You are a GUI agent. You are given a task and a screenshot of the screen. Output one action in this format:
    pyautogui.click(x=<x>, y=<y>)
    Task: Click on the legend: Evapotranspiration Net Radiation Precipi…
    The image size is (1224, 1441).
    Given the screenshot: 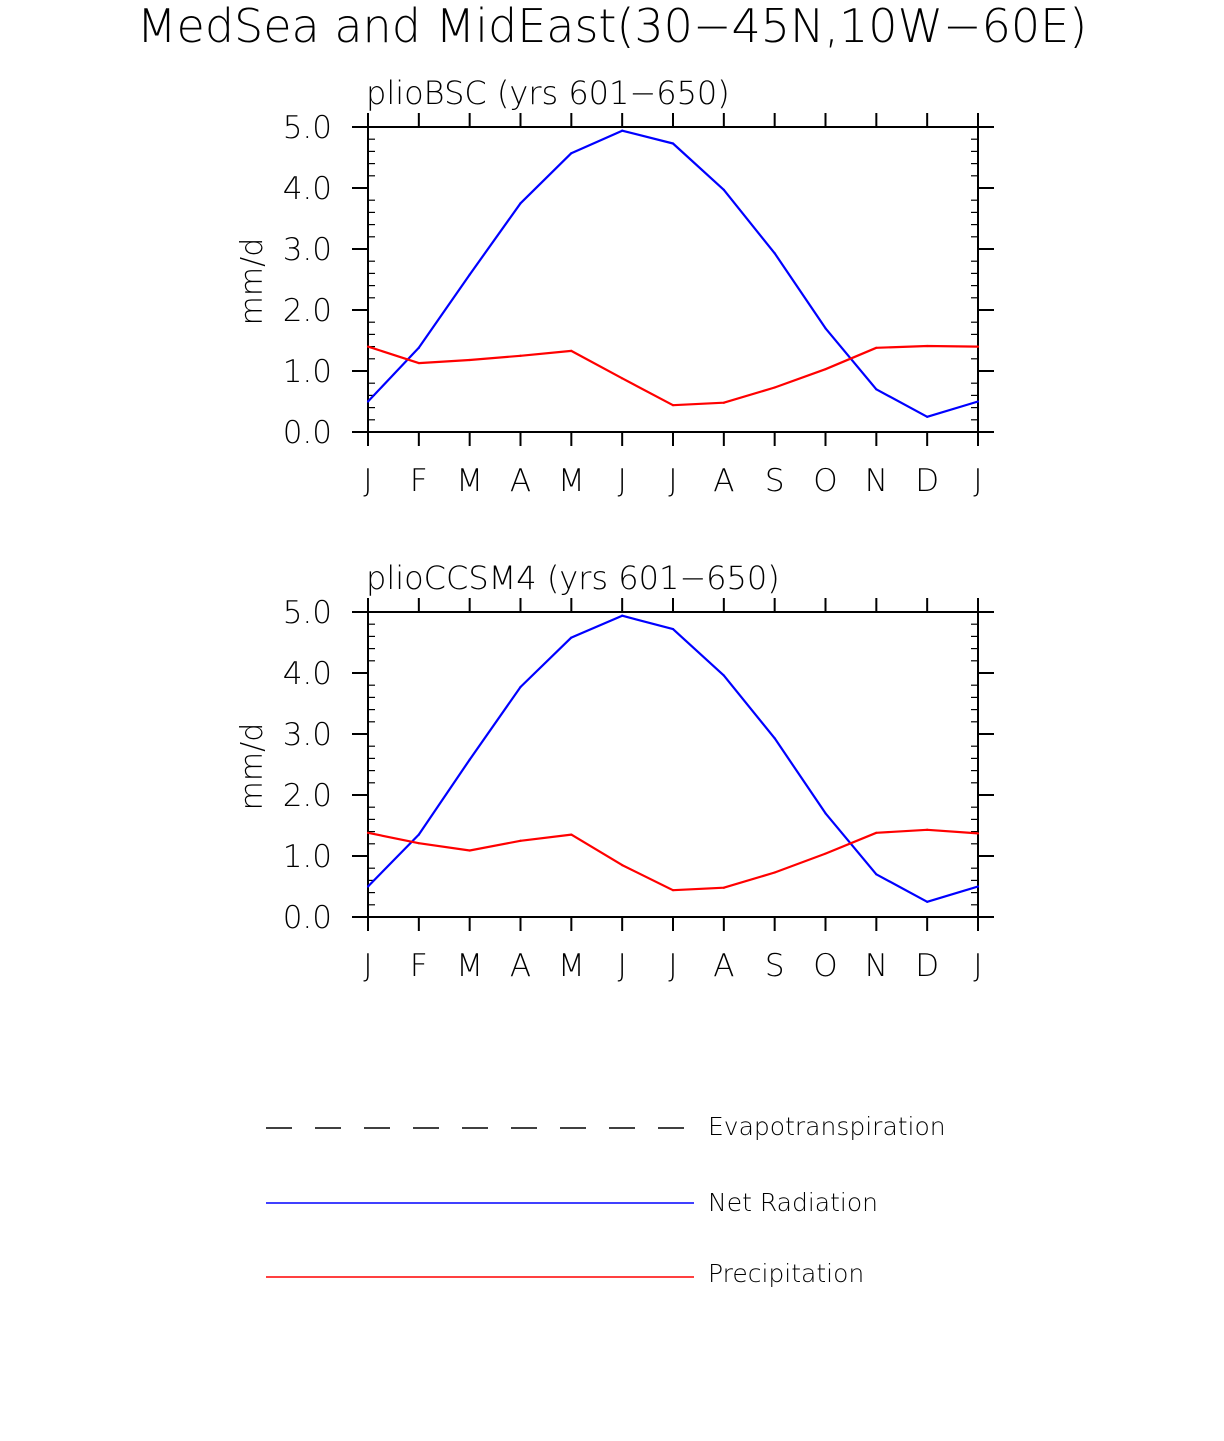 What is the action you would take?
    pyautogui.click(x=606, y=1200)
    